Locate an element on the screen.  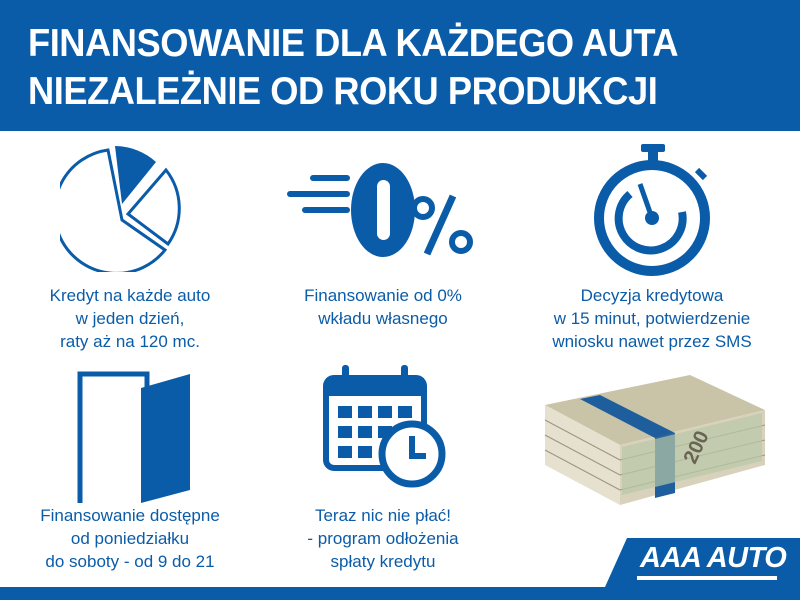
caption-line: w jeden dzień, is located at coordinates (130, 318).